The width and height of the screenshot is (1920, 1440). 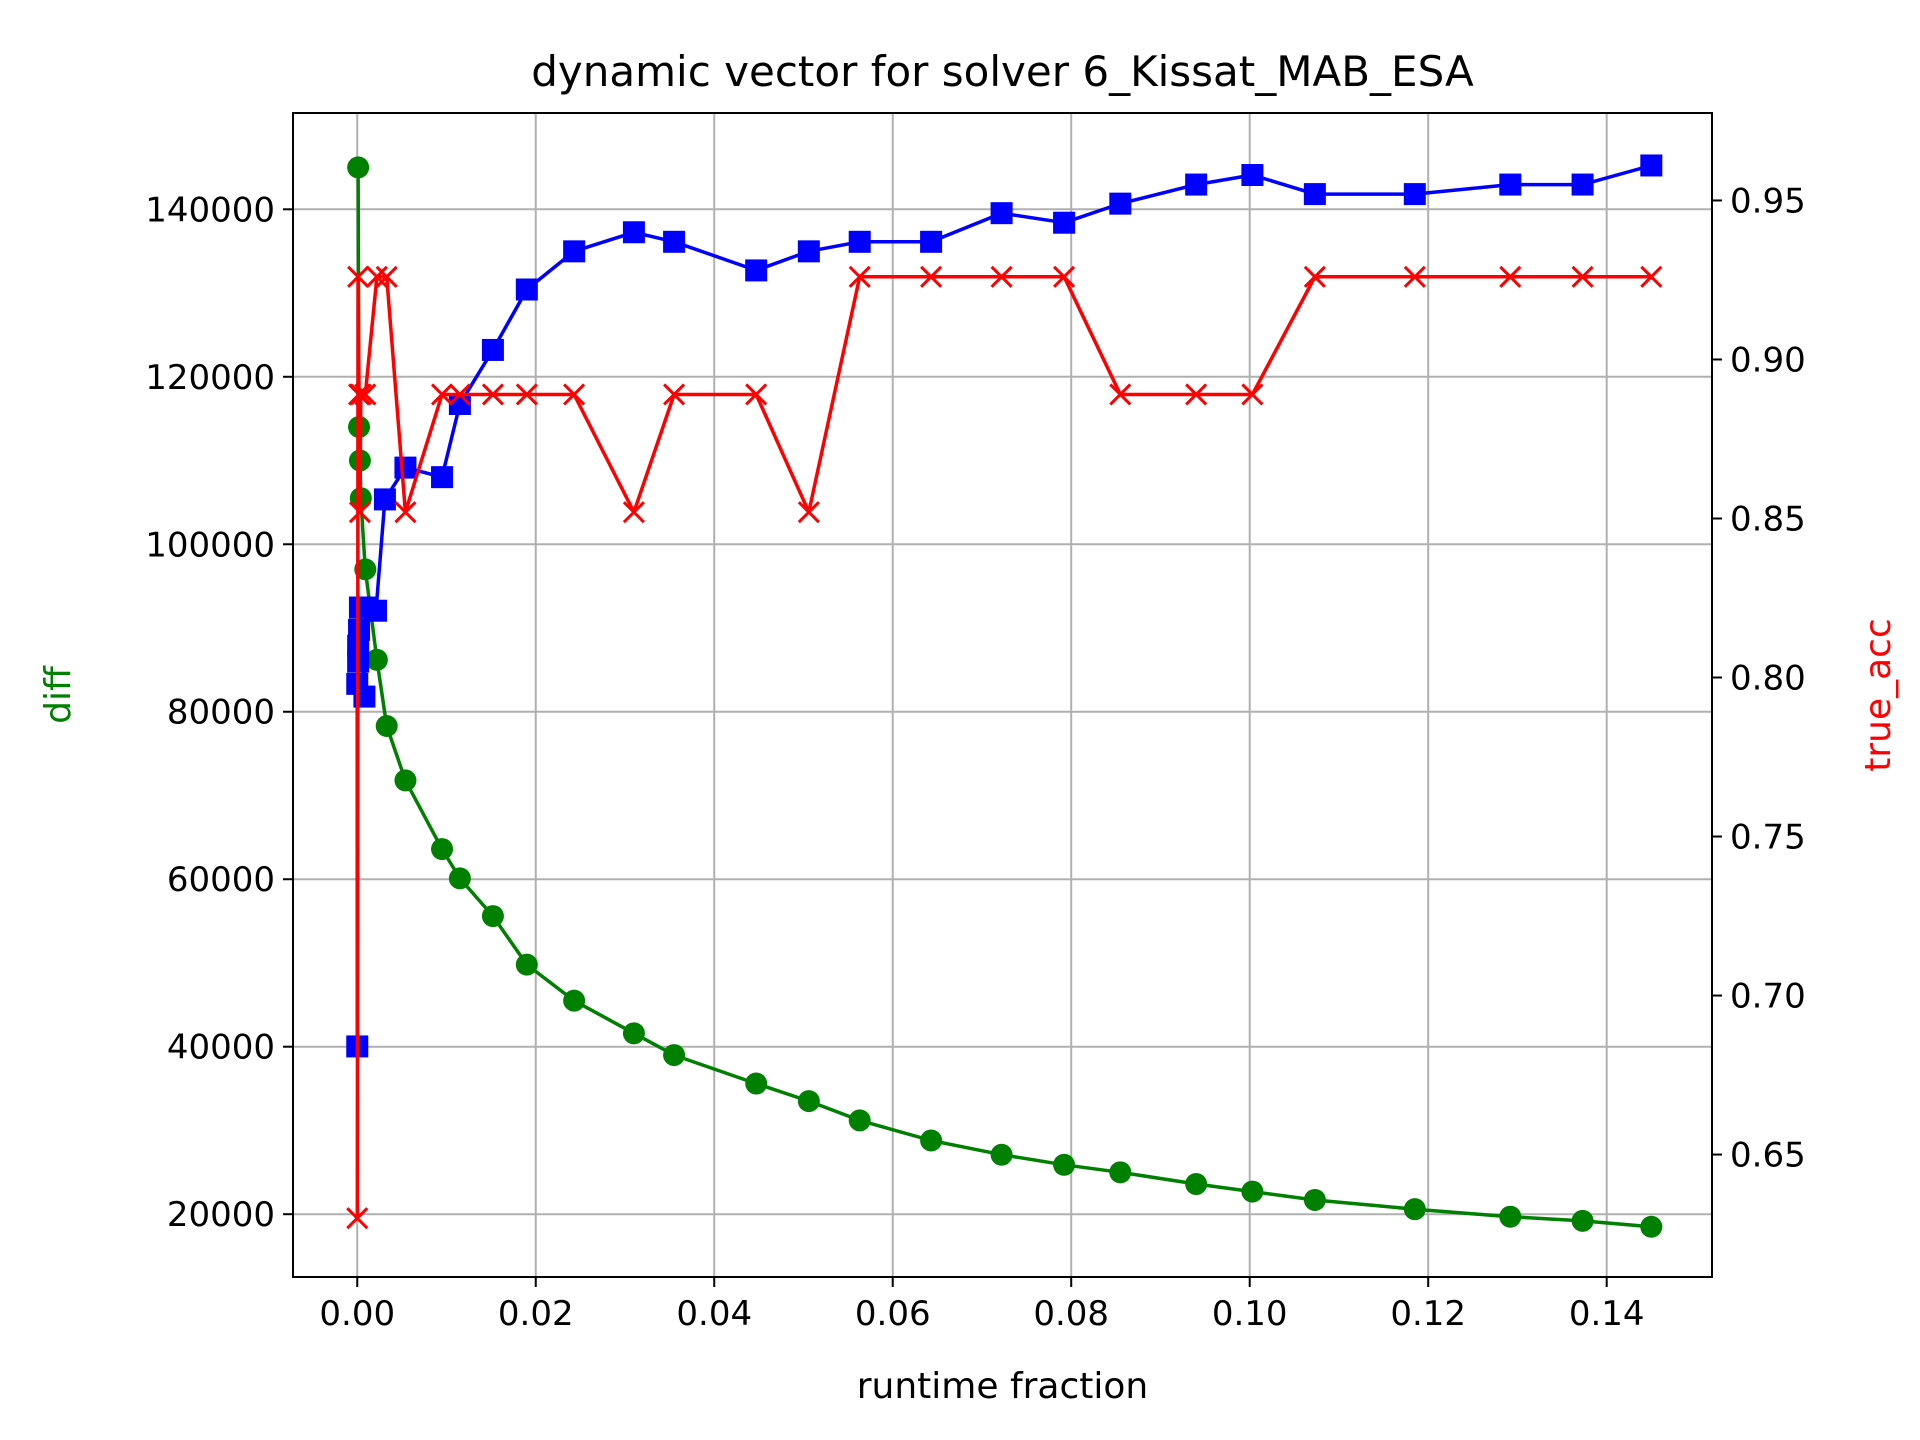 What do you see at coordinates (1768, 201) in the screenshot?
I see `right-y-tick-label: 0.95` at bounding box center [1768, 201].